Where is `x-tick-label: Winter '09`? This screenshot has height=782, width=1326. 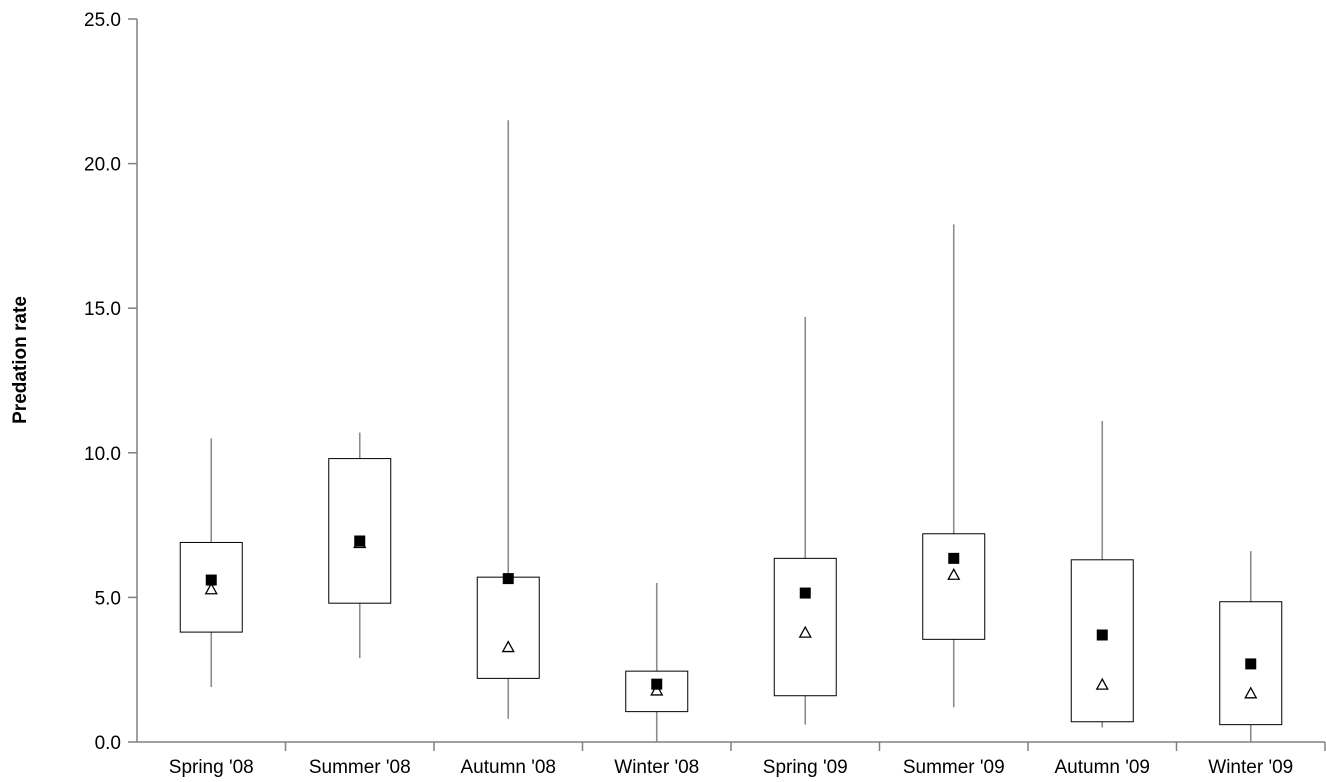 x-tick-label: Winter '09 is located at coordinates (1250, 767).